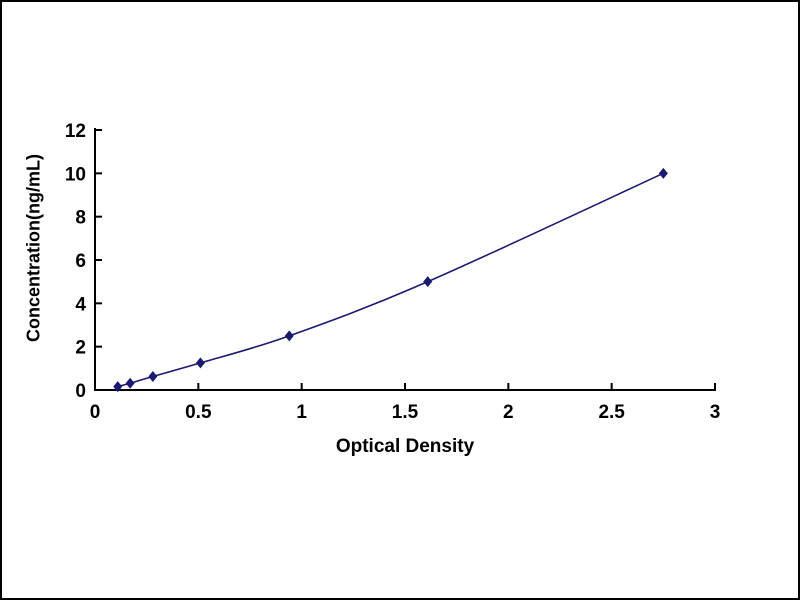 This screenshot has width=800, height=600. I want to click on x-tick-label: 1, so click(301, 412).